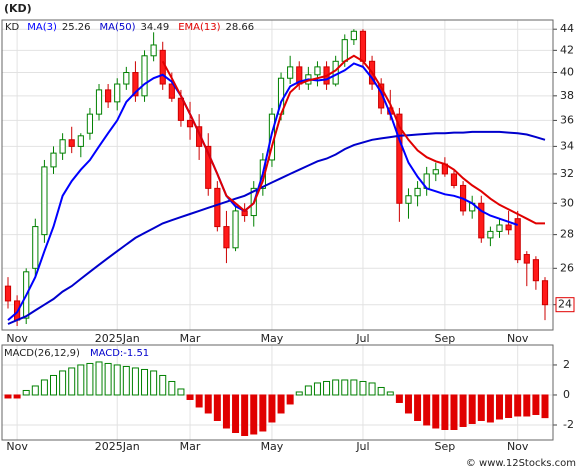 The height and width of the screenshot is (471, 580). What do you see at coordinates (12, 27) in the screenshot?
I see `legend-ticker: KD` at bounding box center [12, 27].